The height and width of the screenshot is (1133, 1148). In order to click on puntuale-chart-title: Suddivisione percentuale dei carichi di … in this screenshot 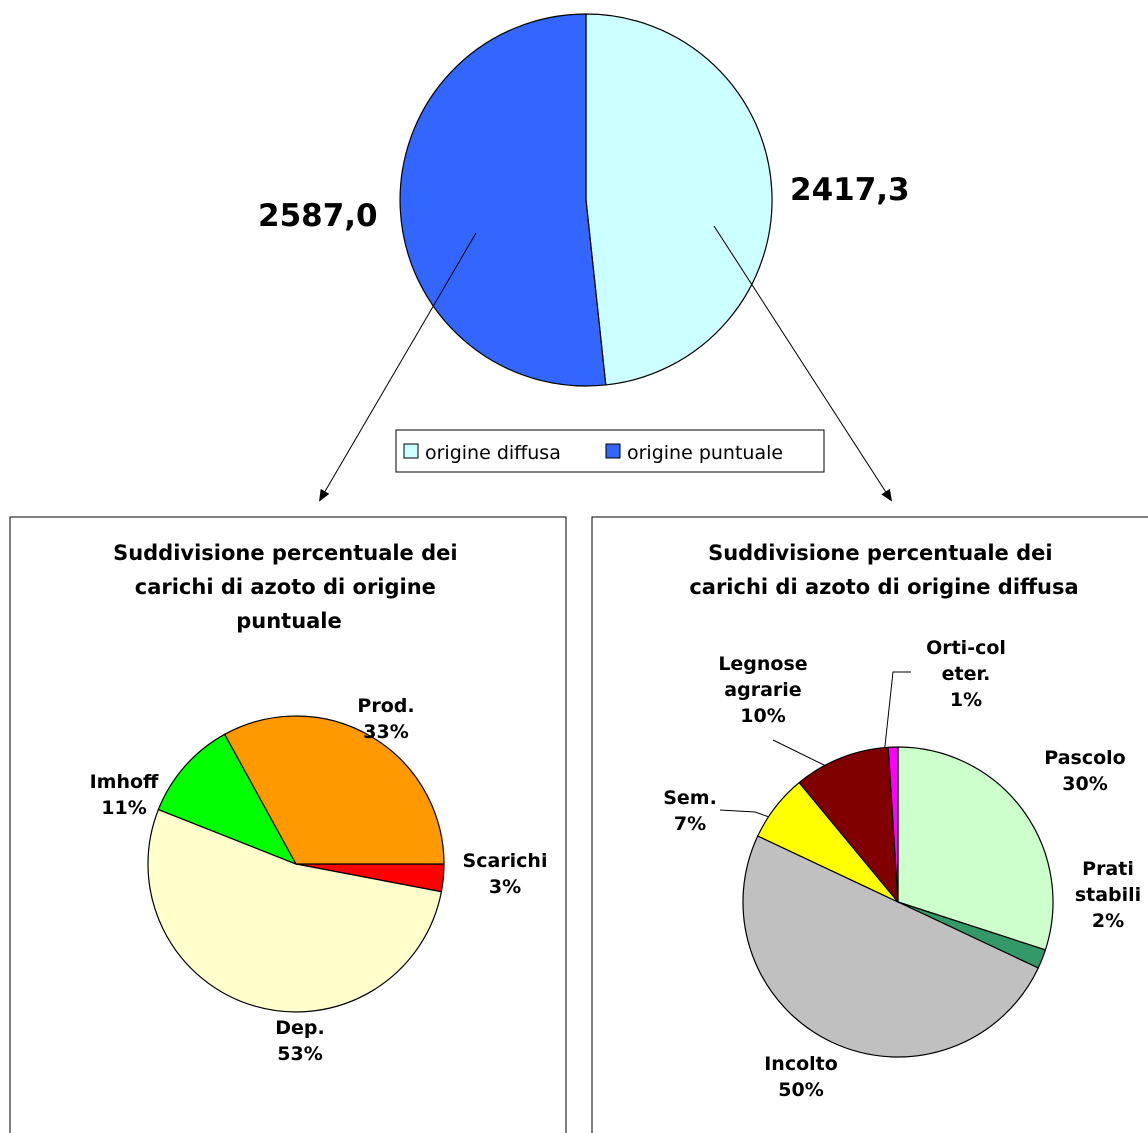, I will do `click(289, 587)`.